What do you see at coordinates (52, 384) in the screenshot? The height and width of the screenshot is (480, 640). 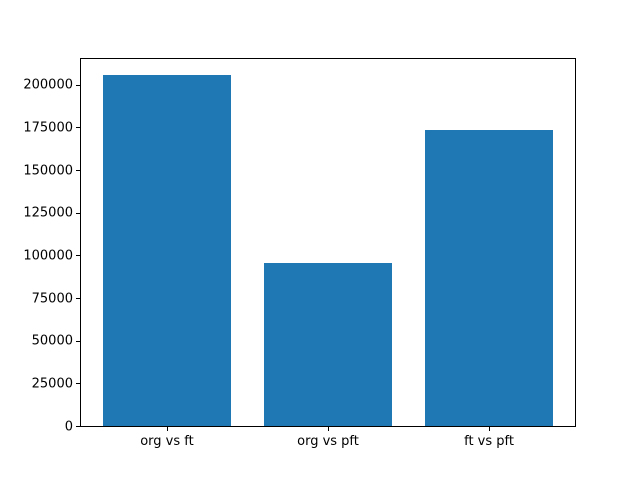 I see `y-tick-label: 25000` at bounding box center [52, 384].